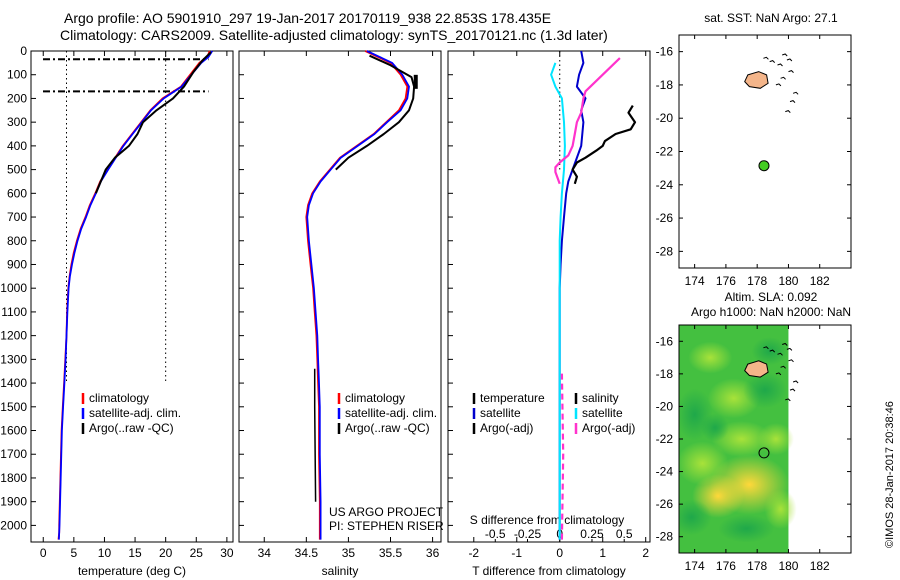 This screenshot has width=900, height=580. Describe the element at coordinates (788, 566) in the screenshot. I see `sla-map-xticklabel-3: 180` at that location.